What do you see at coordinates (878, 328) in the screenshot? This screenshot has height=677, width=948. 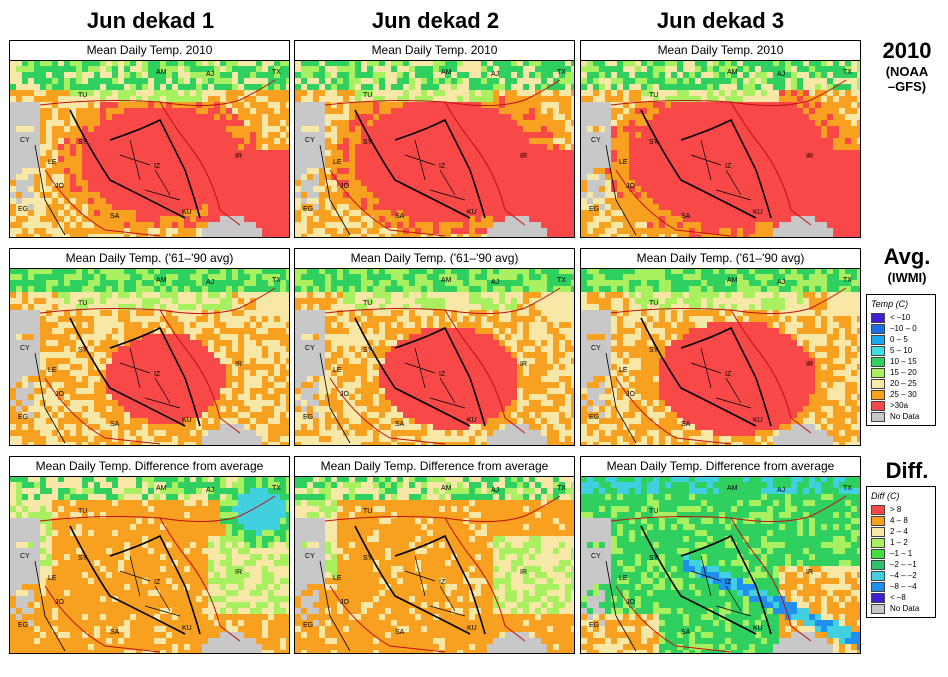 I see `temp-legend-swatch` at bounding box center [878, 328].